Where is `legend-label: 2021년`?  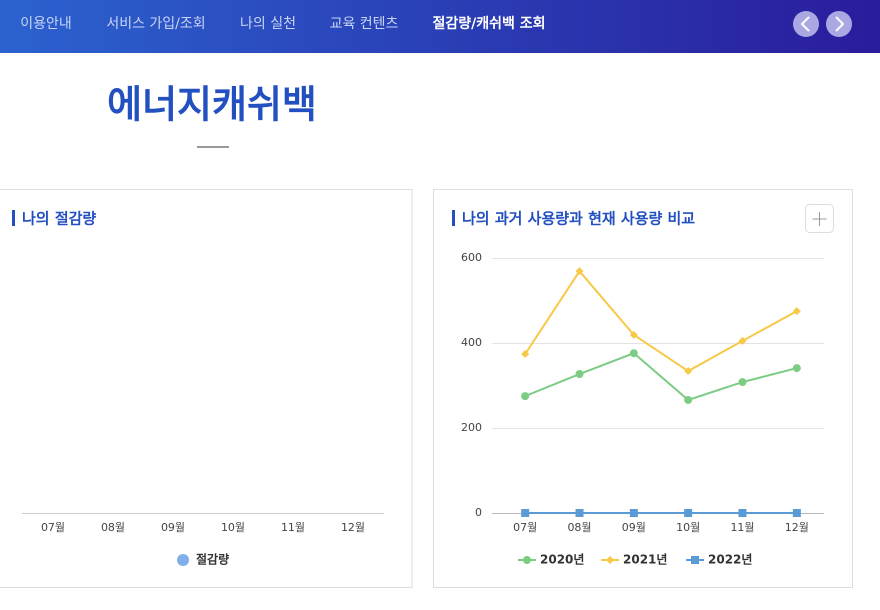
legend-label: 2021년 is located at coordinates (645, 560).